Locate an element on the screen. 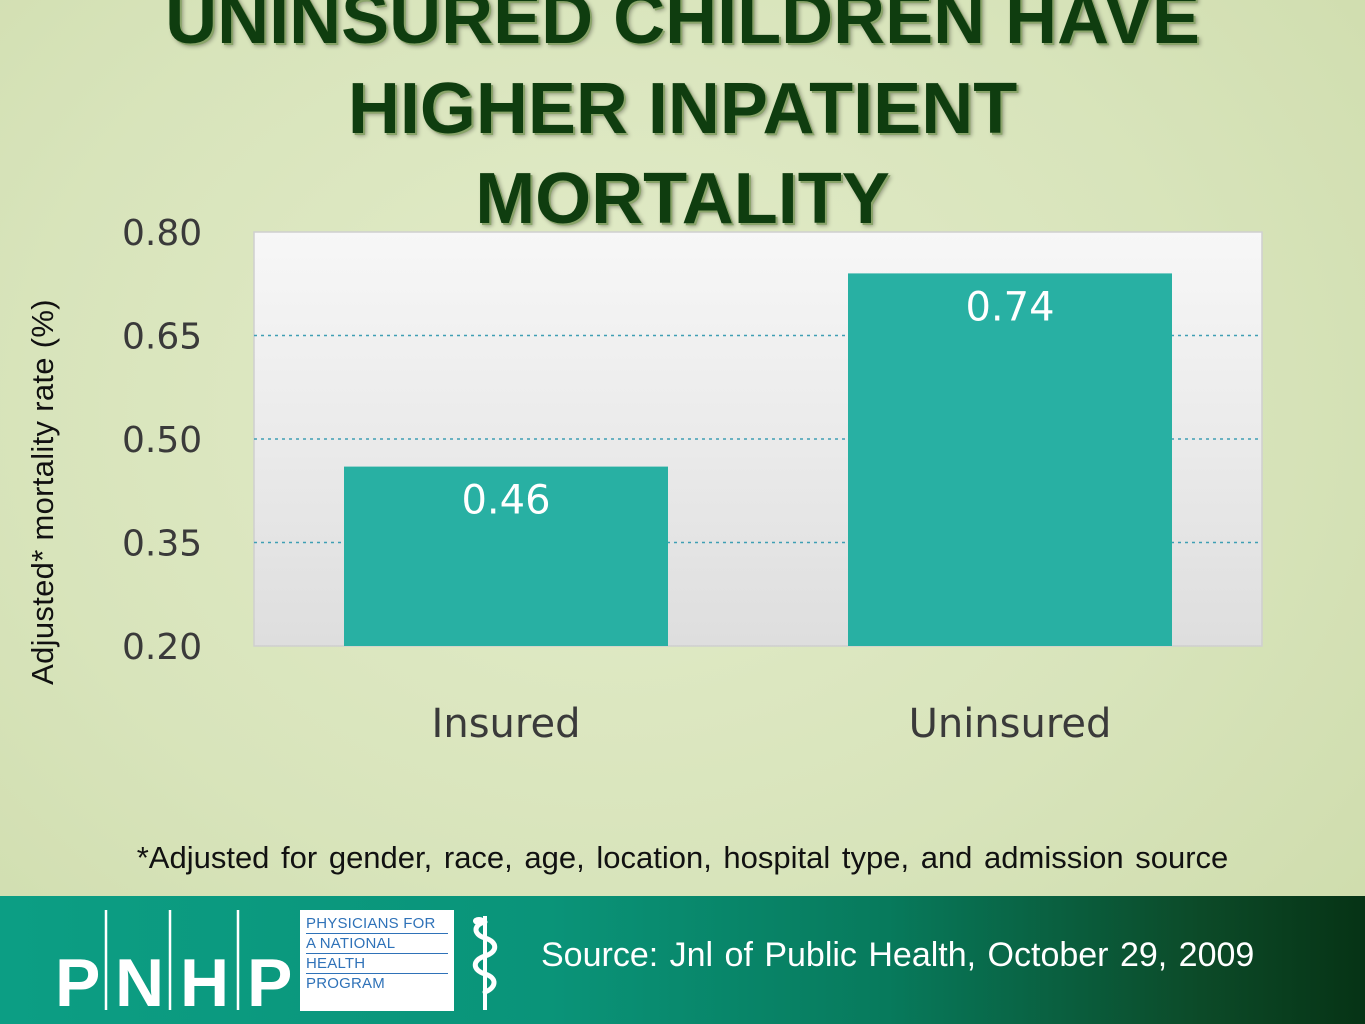 The width and height of the screenshot is (1365, 1024). x-tick-label-uninsured: Uninsured is located at coordinates (1010, 724).